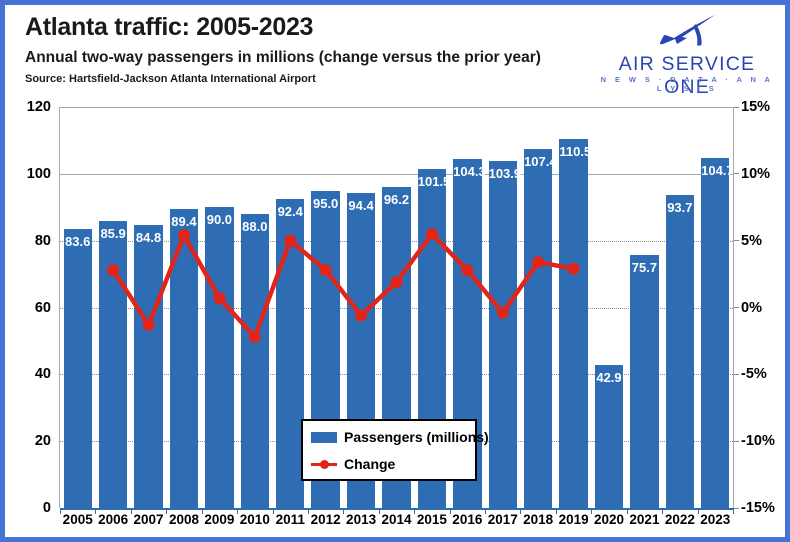 The width and height of the screenshot is (790, 542). What do you see at coordinates (59, 307) in the screenshot?
I see `y-axis-left-line` at bounding box center [59, 307].